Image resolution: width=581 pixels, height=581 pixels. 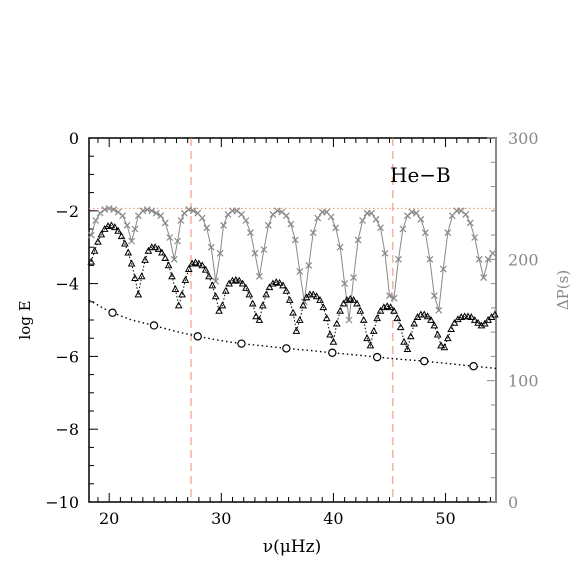 What do you see at coordinates (67, 211) in the screenshot?
I see `y-left-tick-label: −2` at bounding box center [67, 211].